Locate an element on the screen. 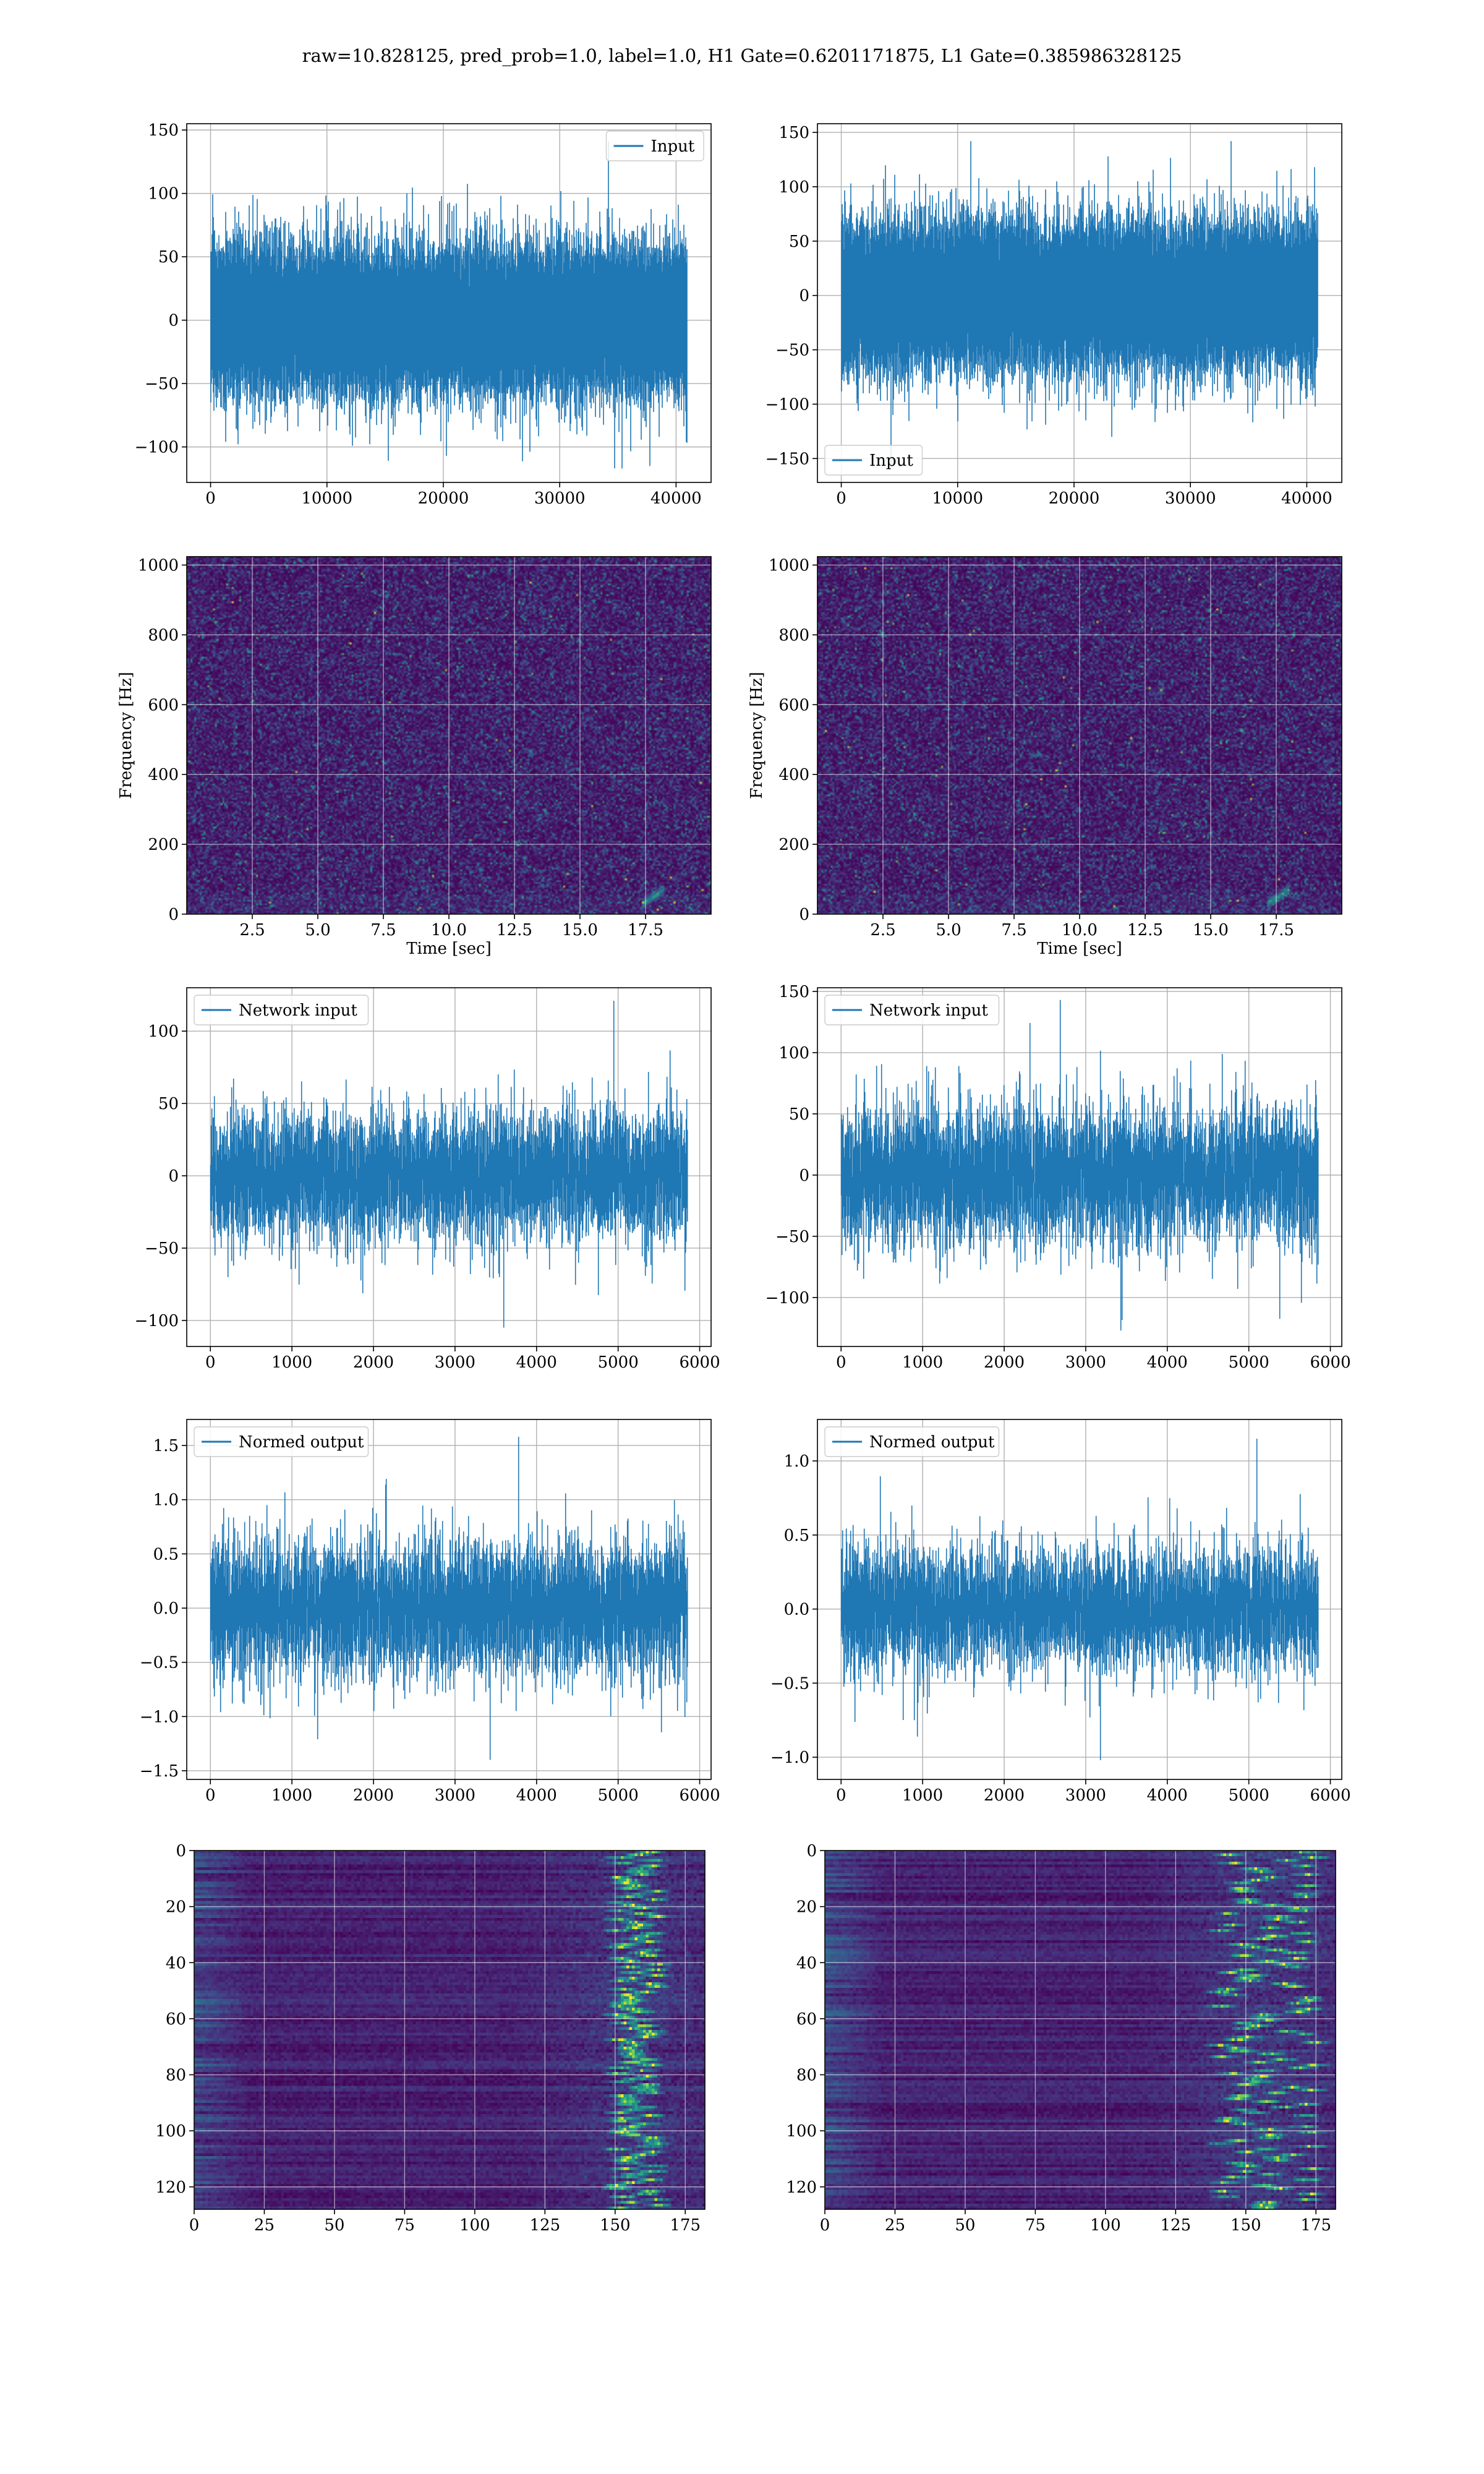 The height and width of the screenshot is (2474, 1484). x-tick-label: 100 is located at coordinates (1105, 2225).